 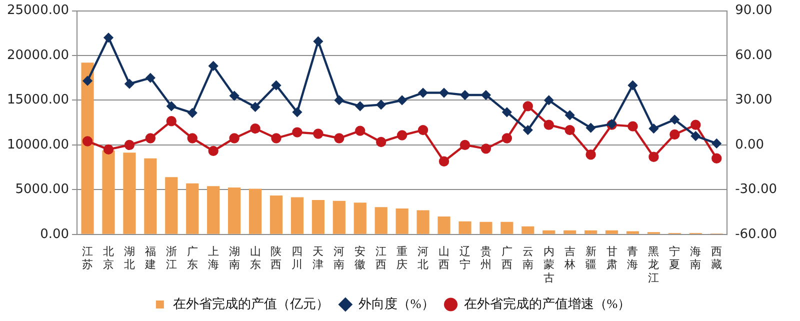 What do you see at coordinates (548, 264) in the screenshot?
I see `x-tick-label: 内蒙古` at bounding box center [548, 264].